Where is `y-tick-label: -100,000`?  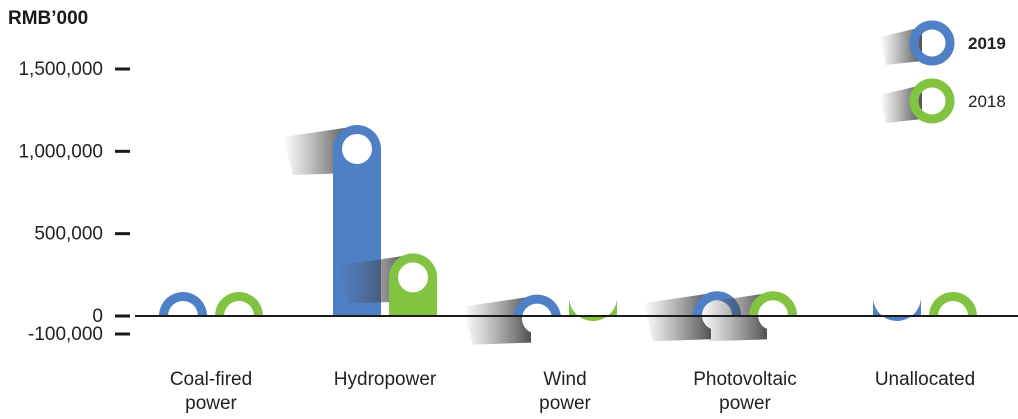 y-tick-label: -100,000 is located at coordinates (65, 334).